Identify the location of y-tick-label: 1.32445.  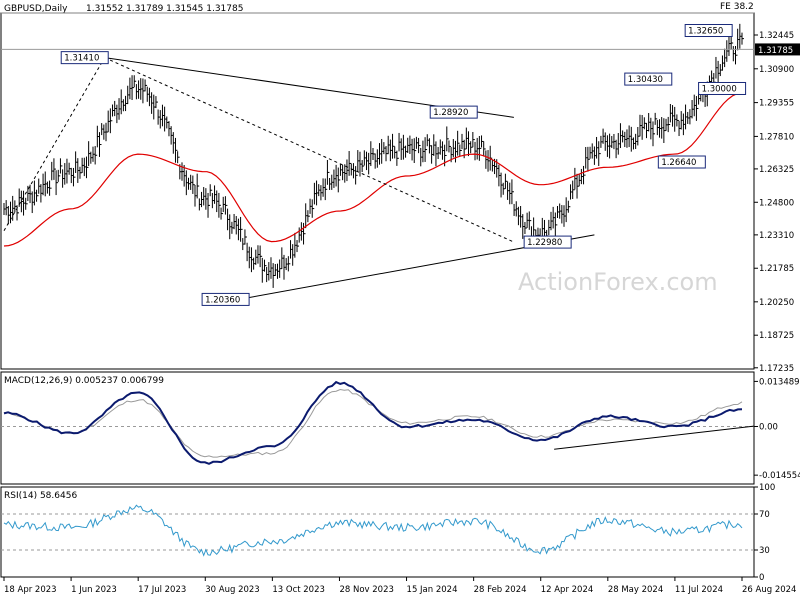
(776, 36).